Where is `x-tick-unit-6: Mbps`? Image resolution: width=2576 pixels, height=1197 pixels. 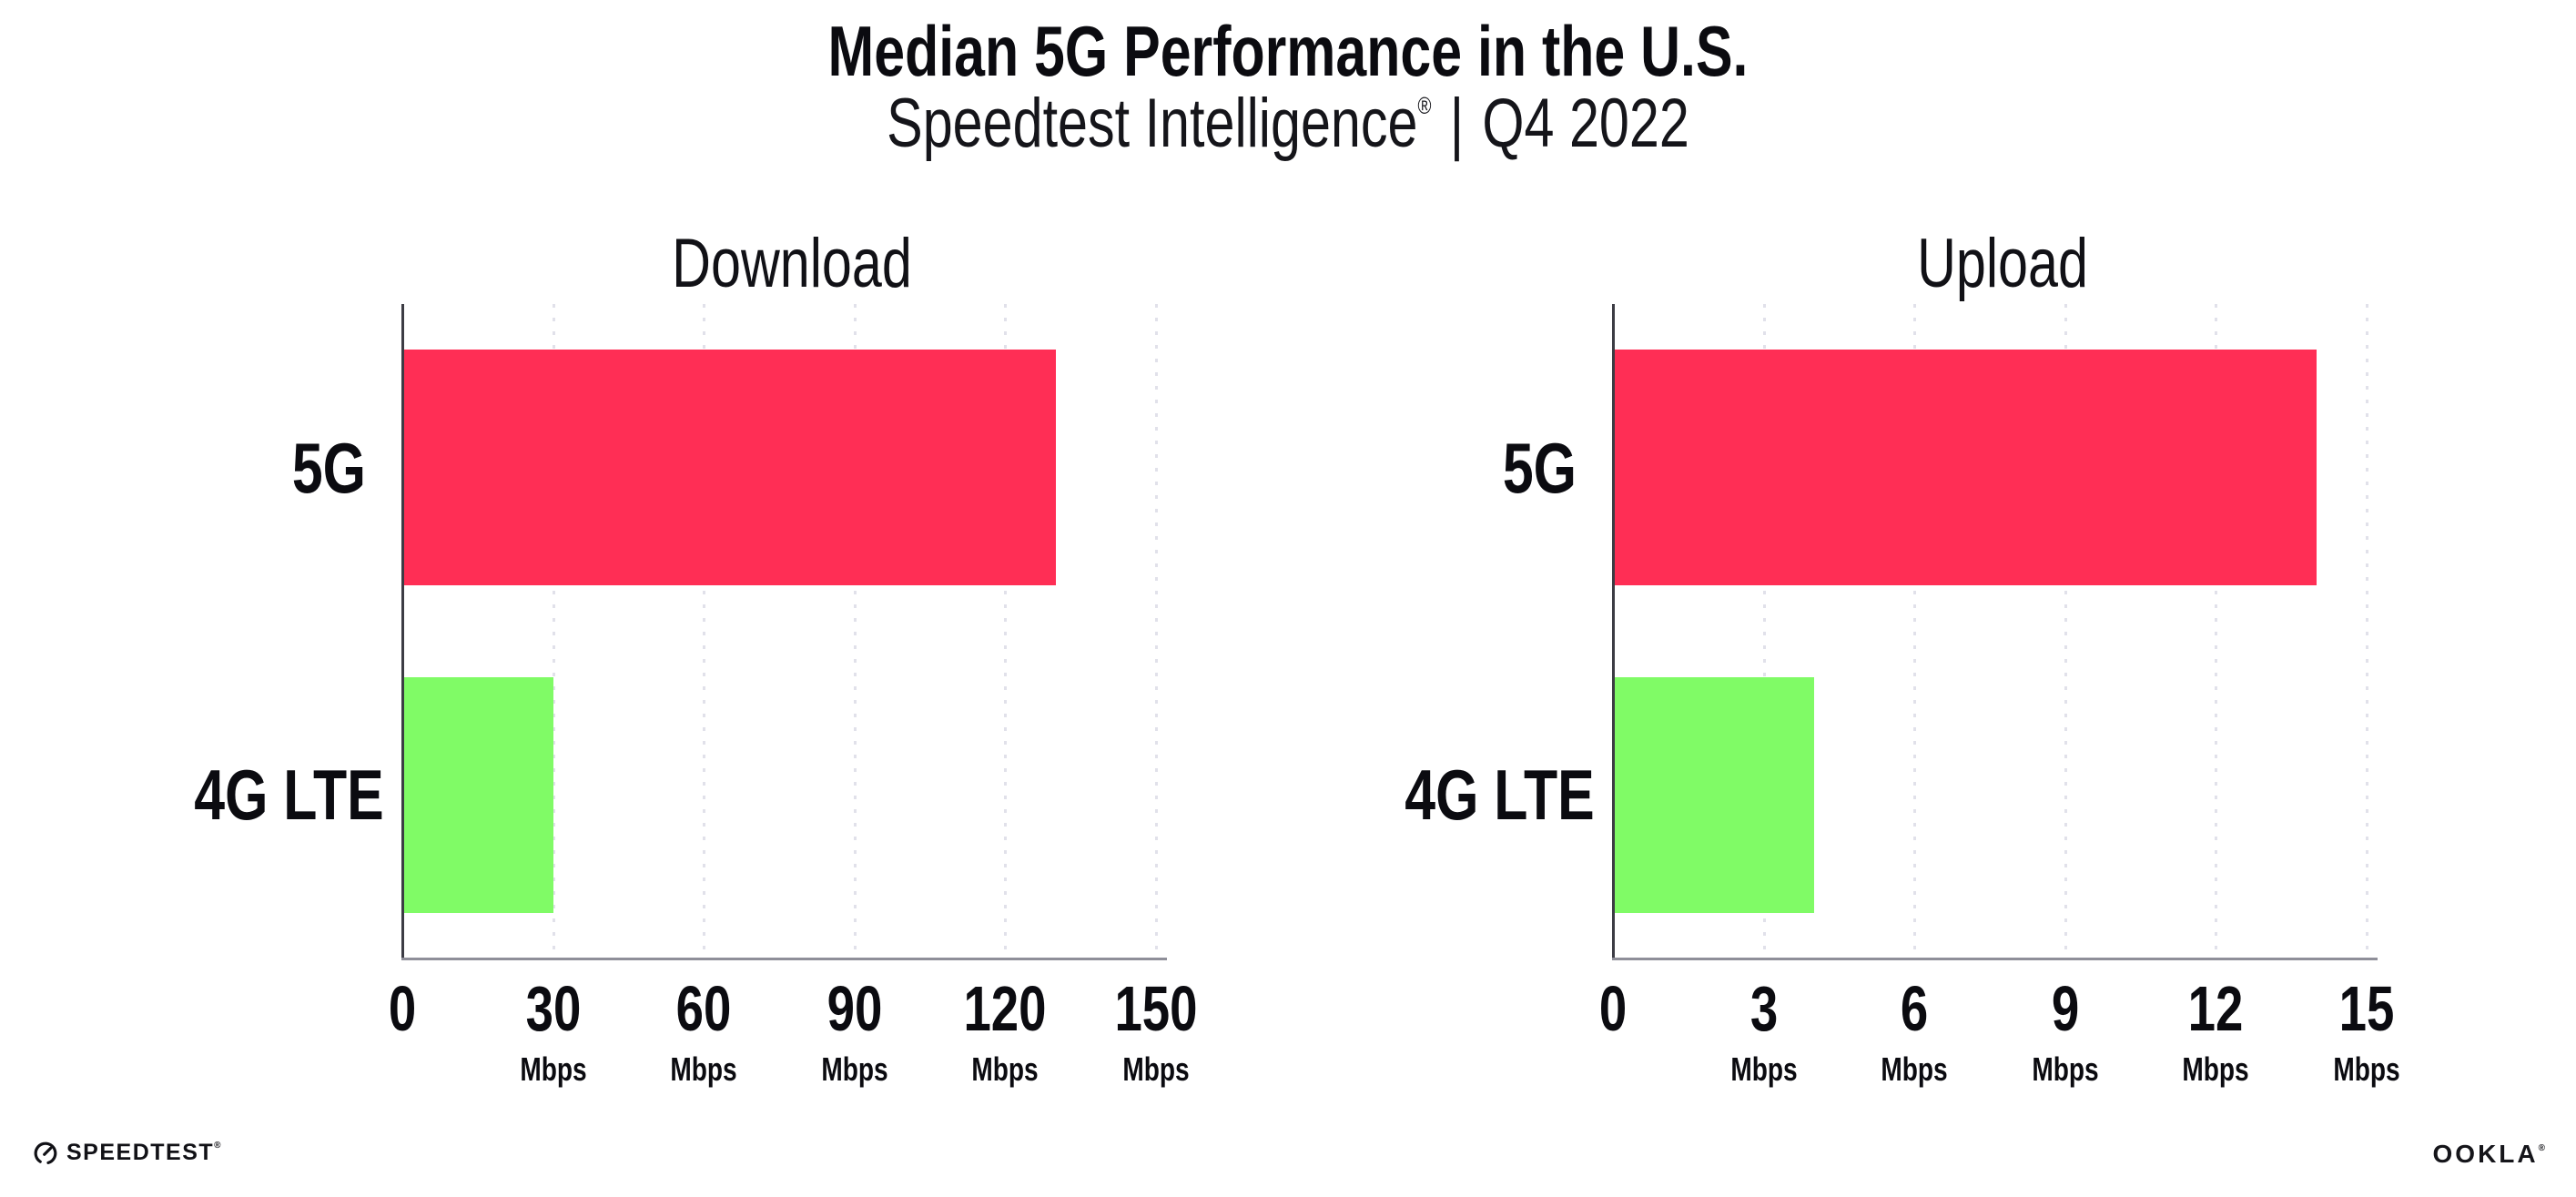
x-tick-unit-6: Mbps is located at coordinates (1914, 1069).